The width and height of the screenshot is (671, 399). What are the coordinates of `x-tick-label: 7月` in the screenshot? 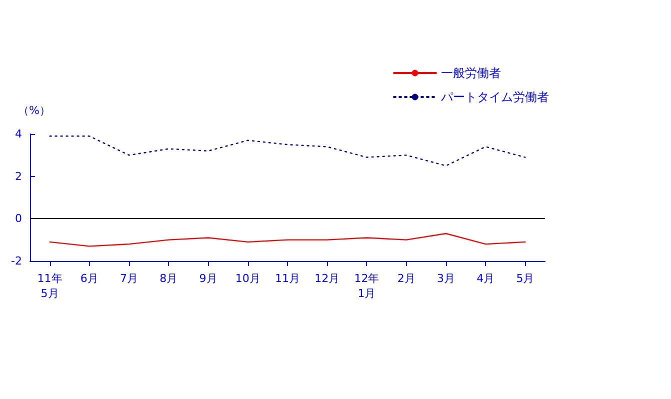 It's located at (129, 278).